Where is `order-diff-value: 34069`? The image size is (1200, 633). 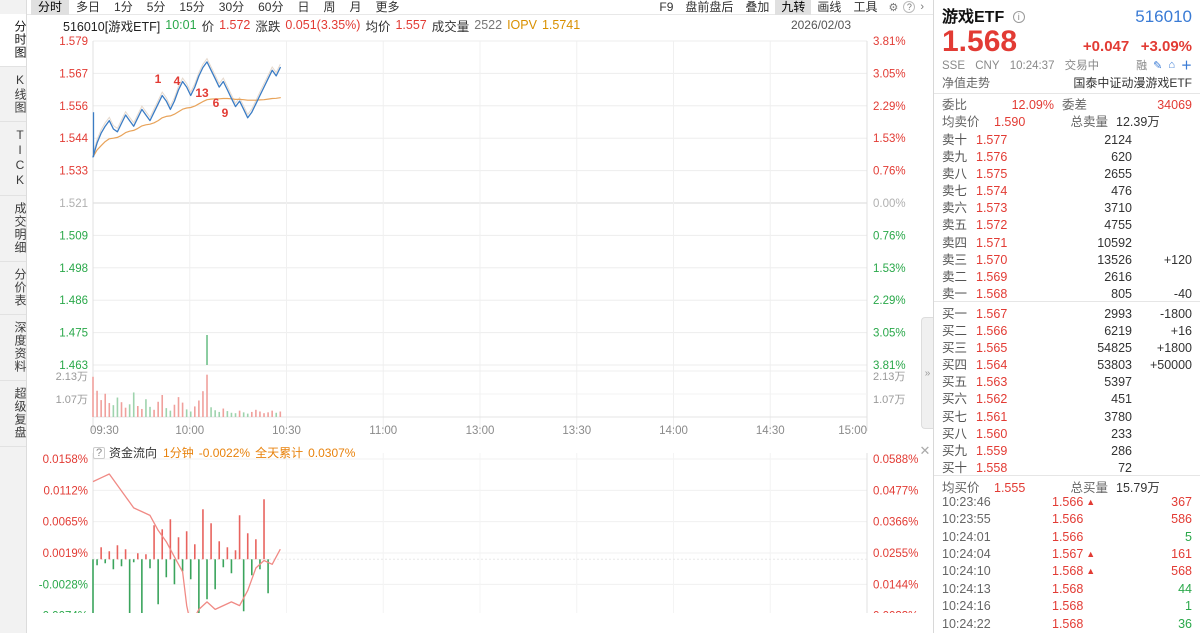
order-diff-value: 34069 is located at coordinates (1174, 105).